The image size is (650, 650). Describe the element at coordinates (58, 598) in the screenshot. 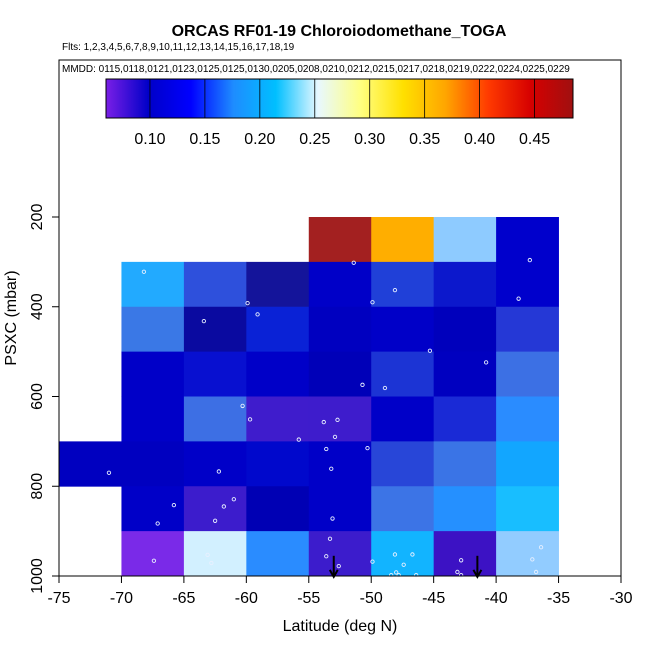

I see `x-tick-label-0: -75` at that location.